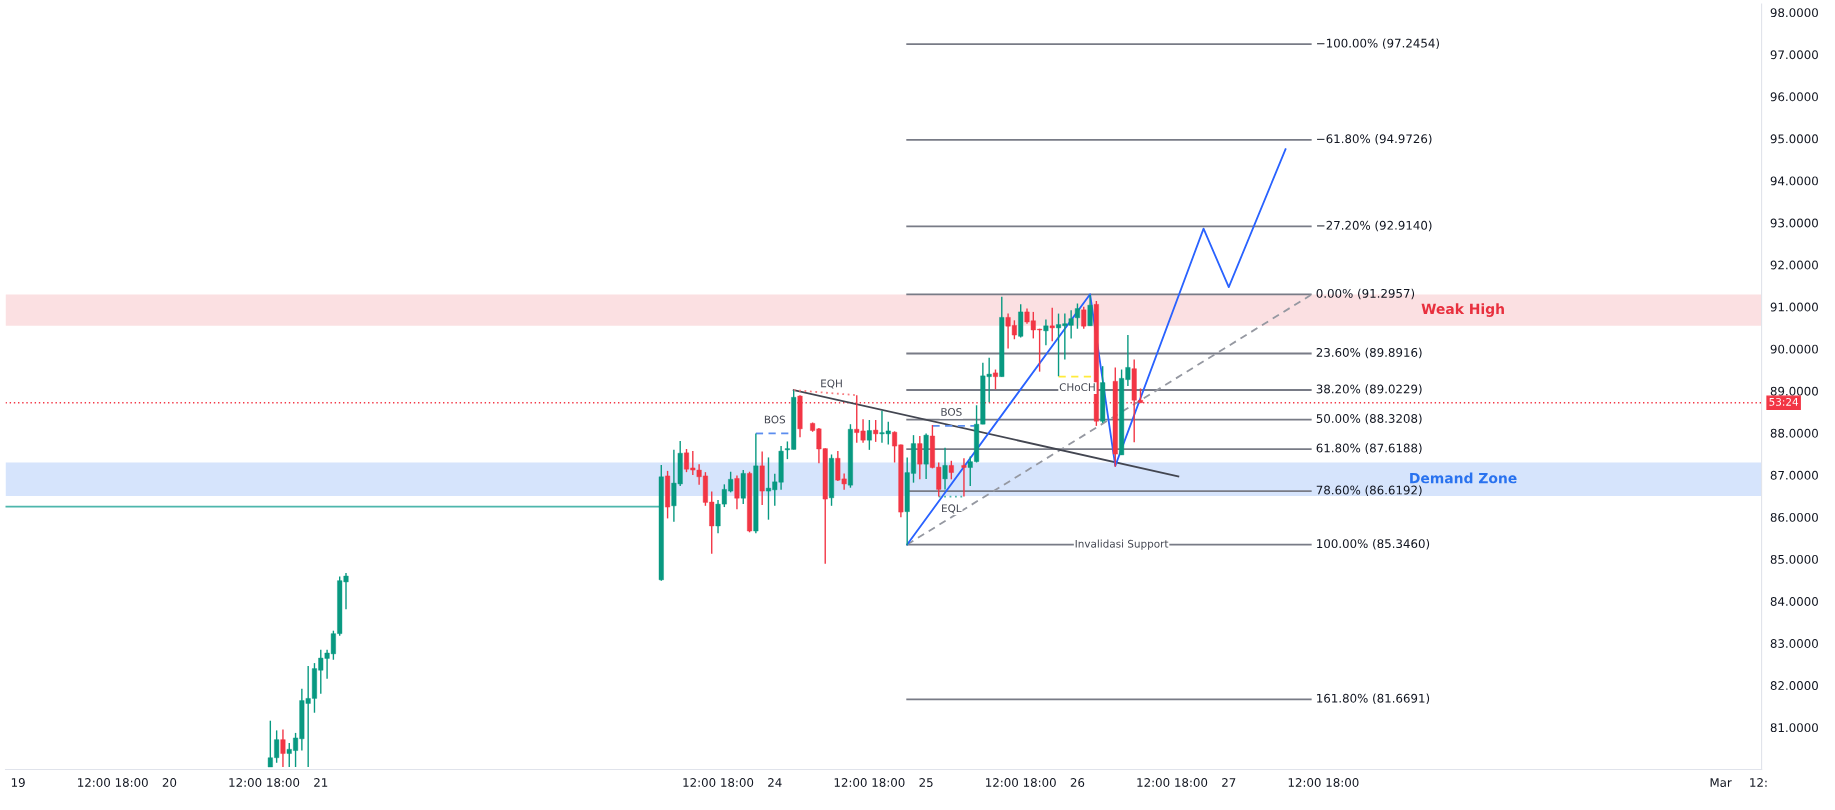 The image size is (1835, 810). Describe the element at coordinates (1794, 643) in the screenshot. I see `y-tick-label: 83.0000` at that location.